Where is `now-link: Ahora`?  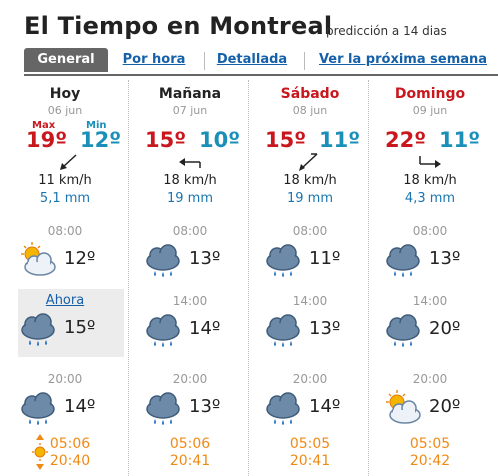
now-link: Ahora is located at coordinates (65, 300).